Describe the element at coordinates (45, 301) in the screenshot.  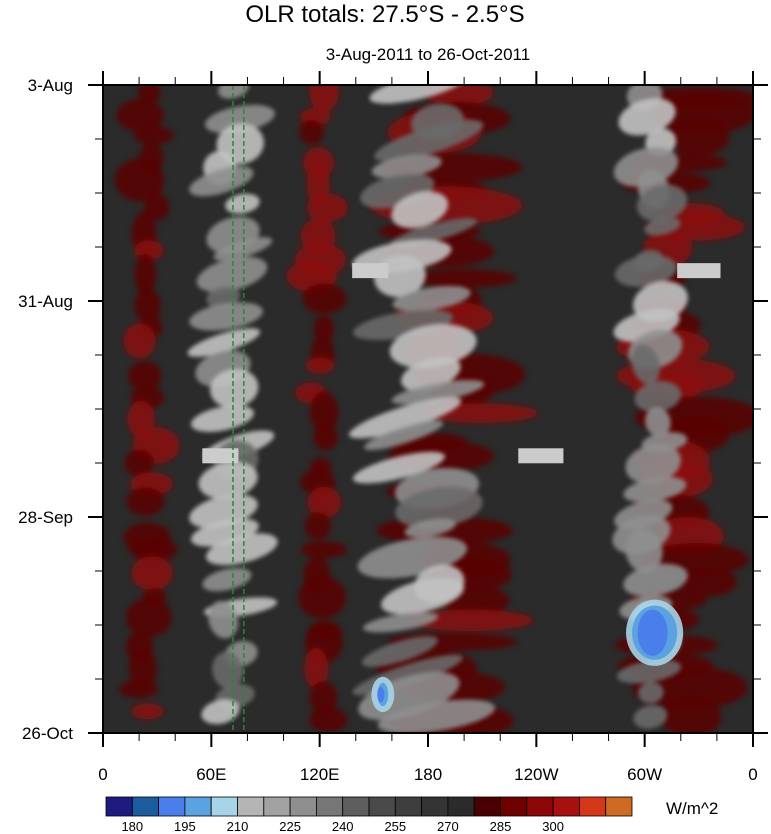
I see `y-tick-label-1: 31-Aug` at that location.